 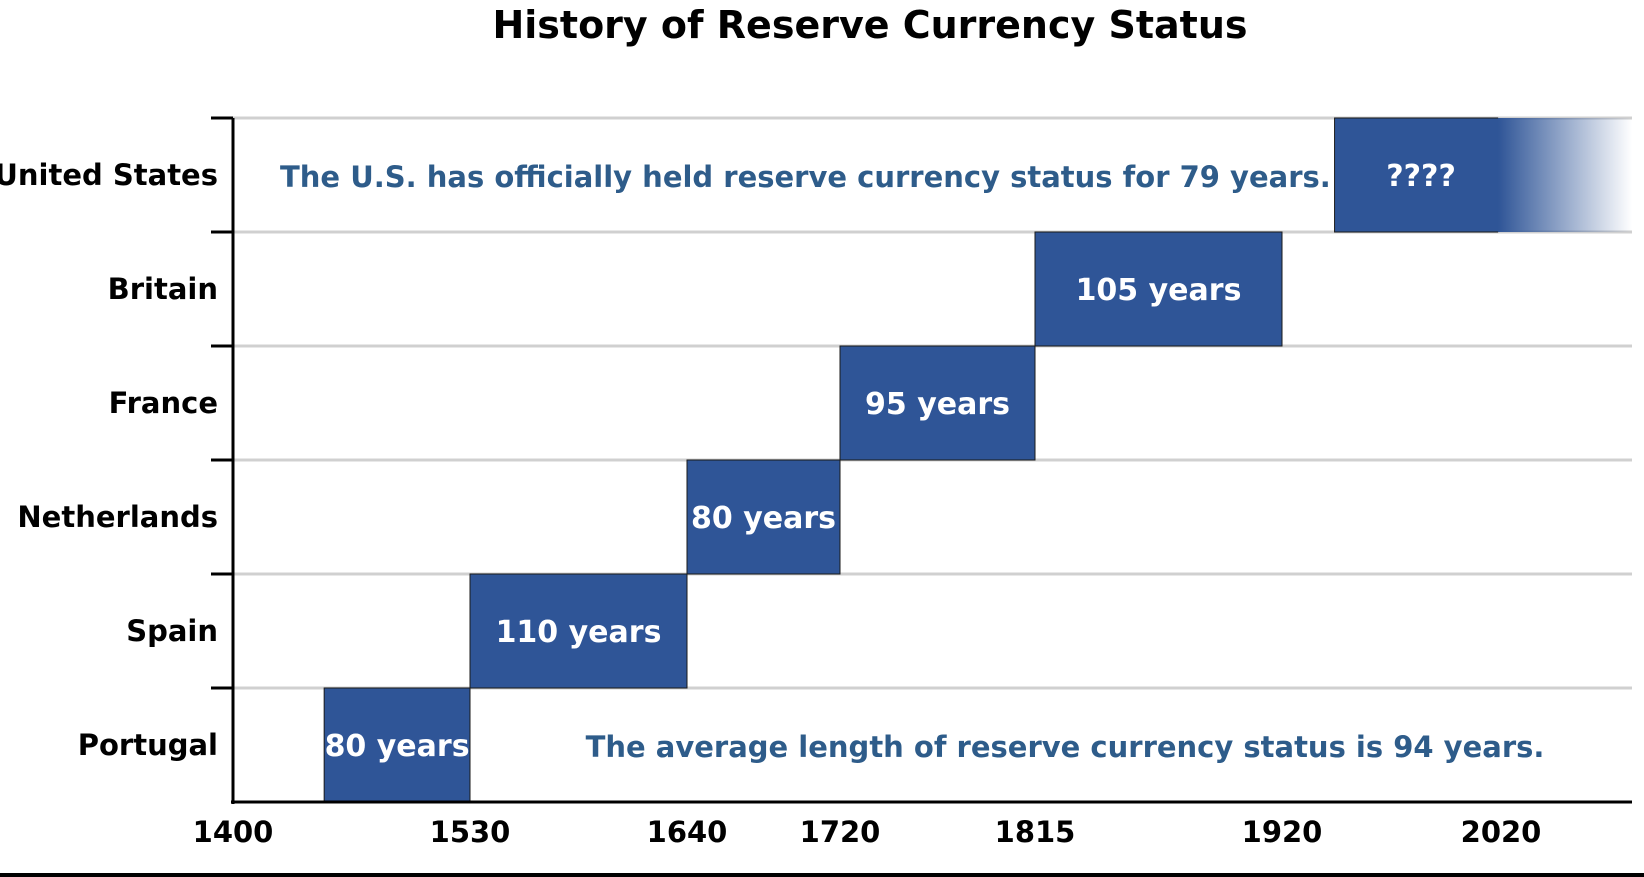 I want to click on bar-label: 110 years, so click(x=579, y=632).